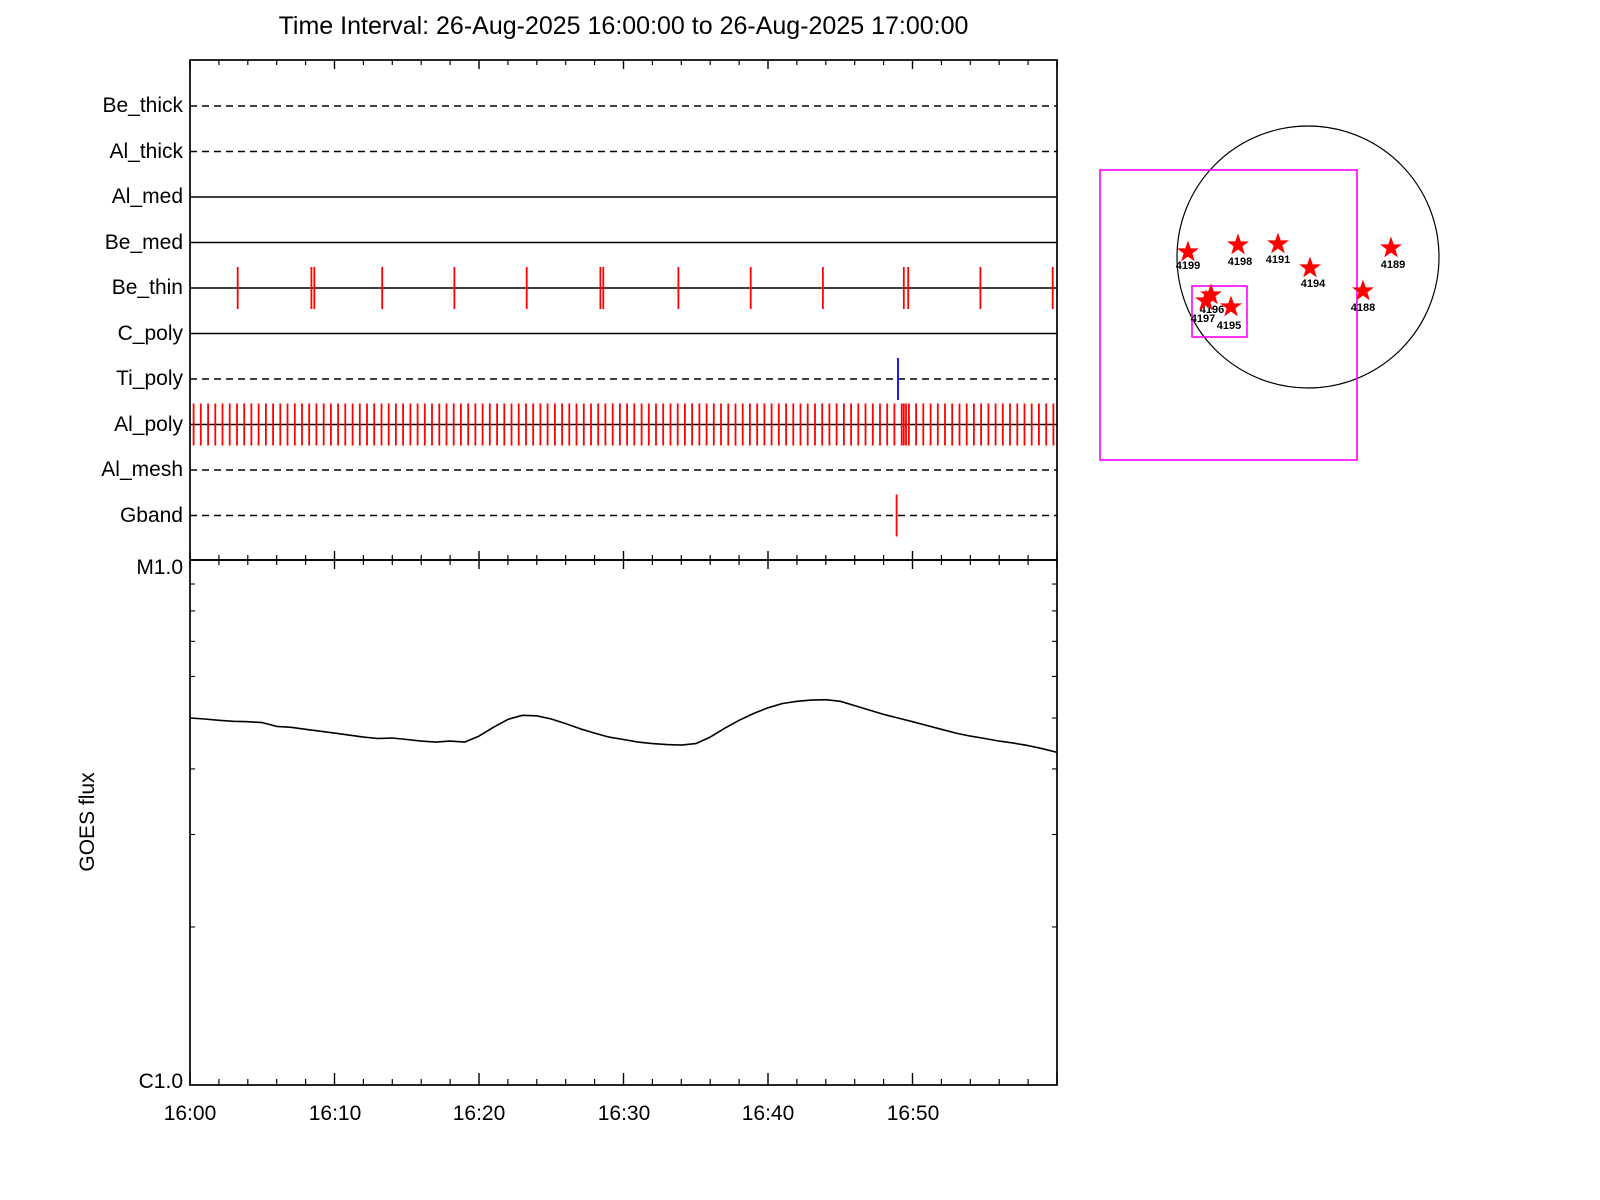 The image size is (1600, 1200). What do you see at coordinates (624, 1113) in the screenshot?
I see `x-tick-label-1630: 16:30` at bounding box center [624, 1113].